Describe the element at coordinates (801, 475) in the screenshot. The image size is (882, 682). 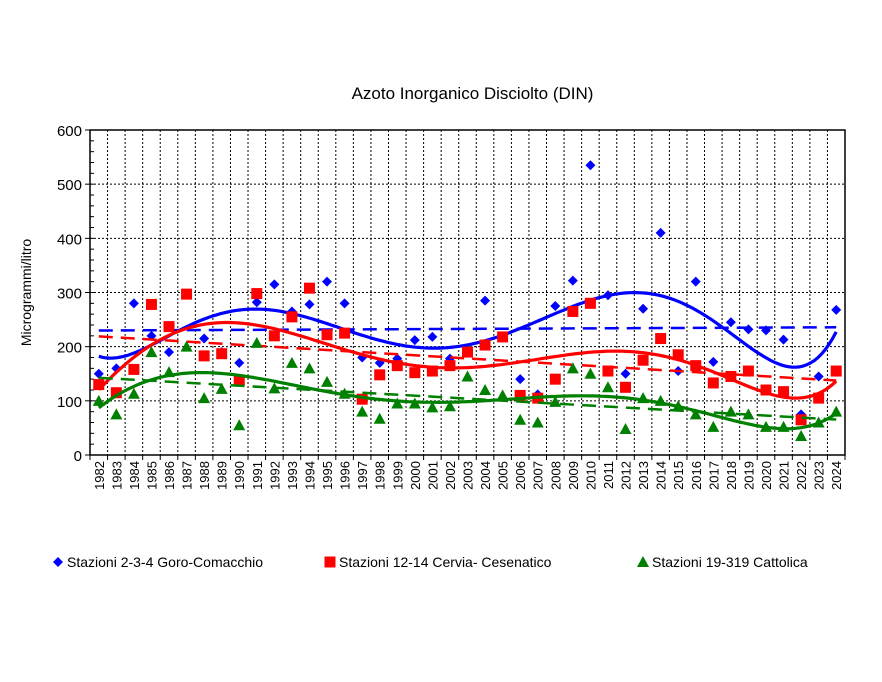
I see `x-tick-label: 2022` at that location.